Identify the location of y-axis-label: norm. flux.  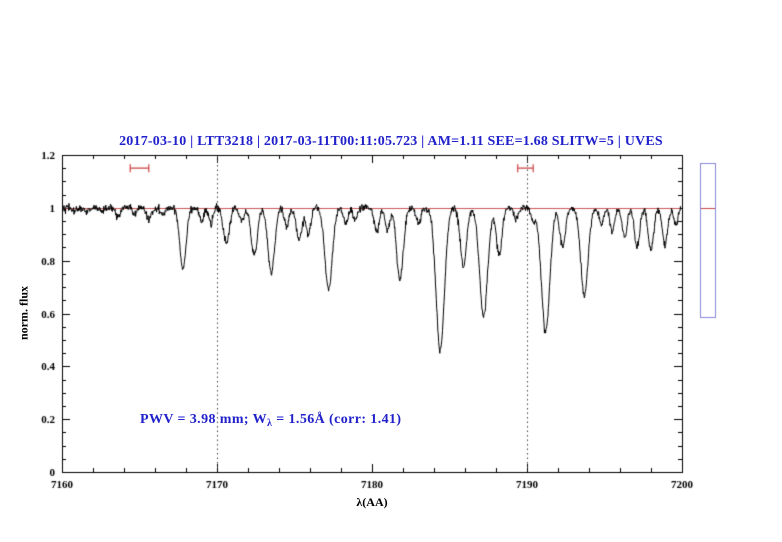
(23, 313).